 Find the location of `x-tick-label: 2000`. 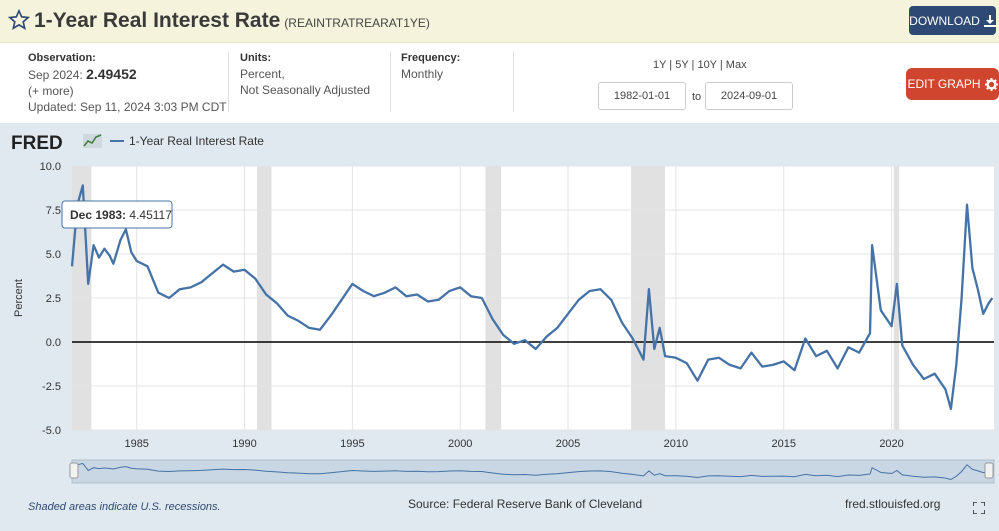

x-tick-label: 2000 is located at coordinates (460, 444).